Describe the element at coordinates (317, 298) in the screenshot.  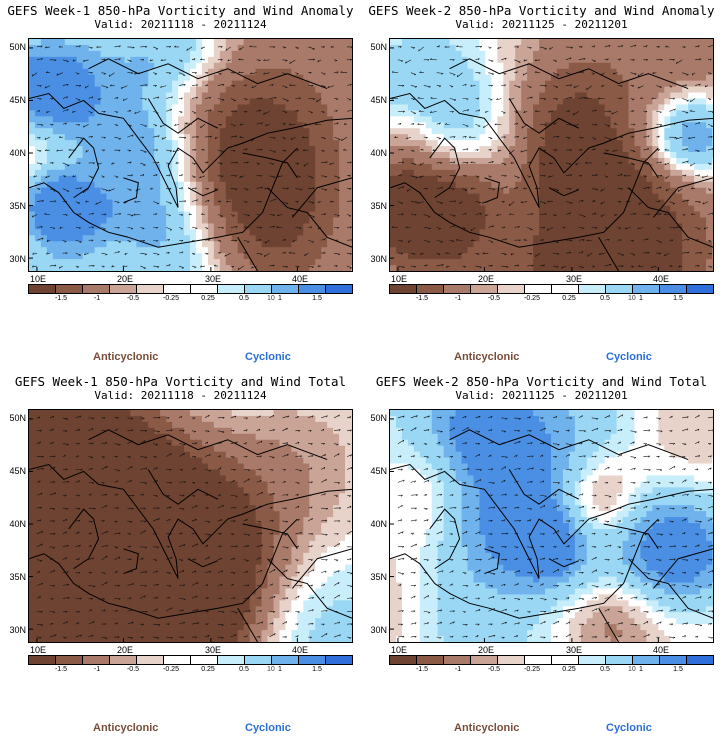
I see `colorbar-label: 1.5` at that location.